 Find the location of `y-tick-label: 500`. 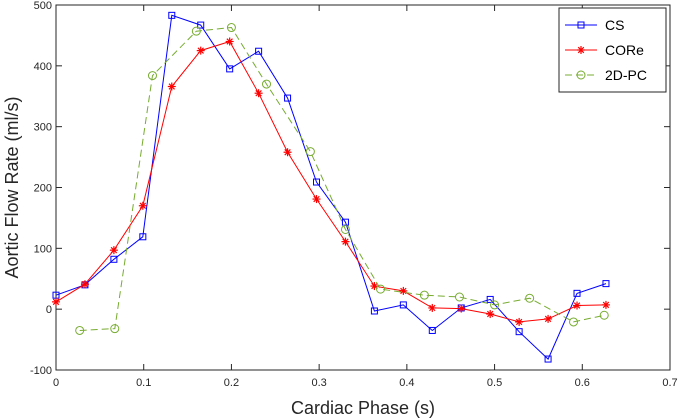

y-tick-label: 500 is located at coordinates (43, 6).